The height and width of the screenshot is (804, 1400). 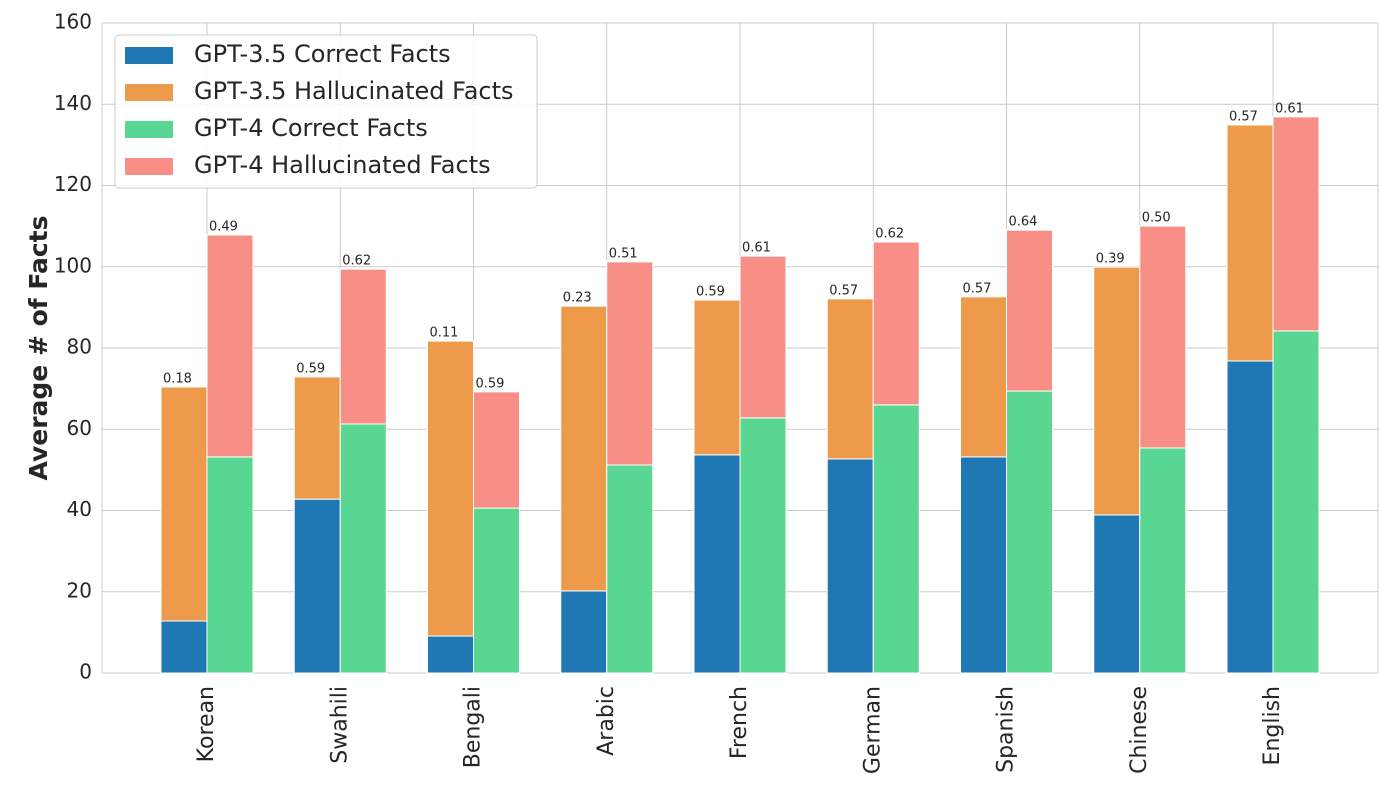 I want to click on y-tick-label: 40, so click(x=79, y=509).